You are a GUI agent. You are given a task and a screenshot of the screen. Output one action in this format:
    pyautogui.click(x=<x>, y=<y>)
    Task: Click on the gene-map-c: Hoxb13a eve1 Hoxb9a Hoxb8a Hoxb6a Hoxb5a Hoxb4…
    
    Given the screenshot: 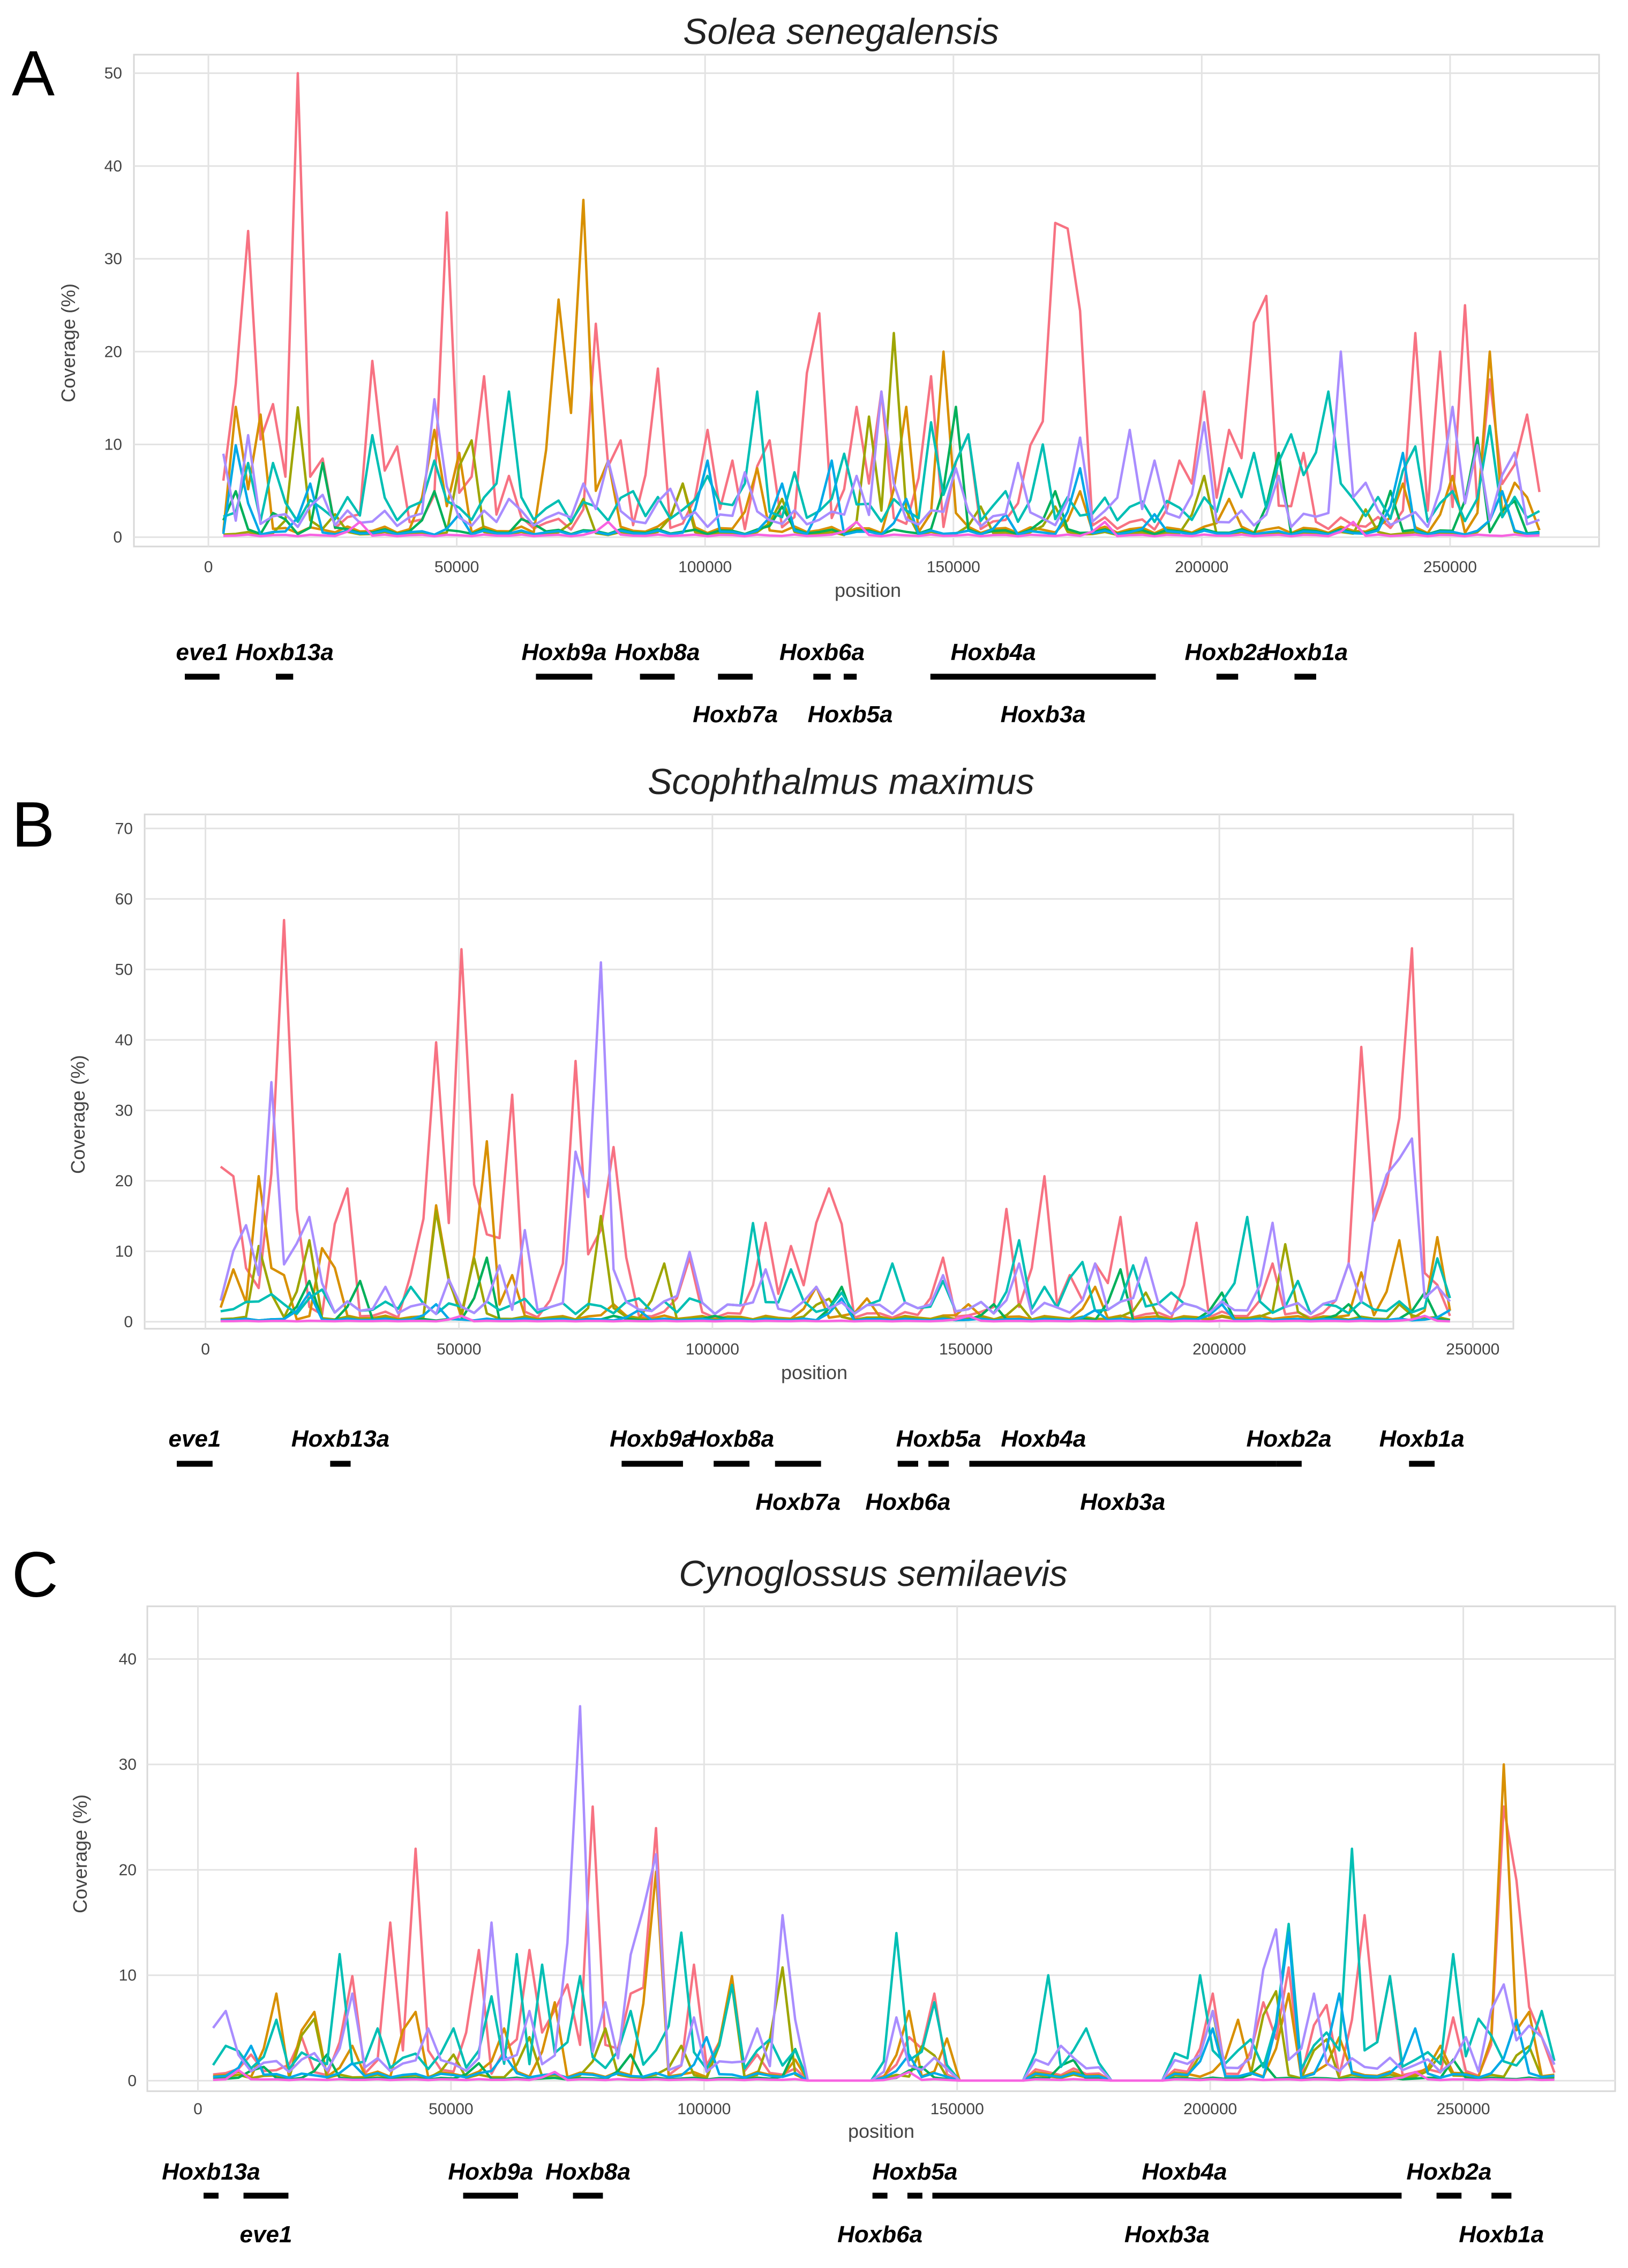 What is the action you would take?
    pyautogui.click(x=853, y=2203)
    